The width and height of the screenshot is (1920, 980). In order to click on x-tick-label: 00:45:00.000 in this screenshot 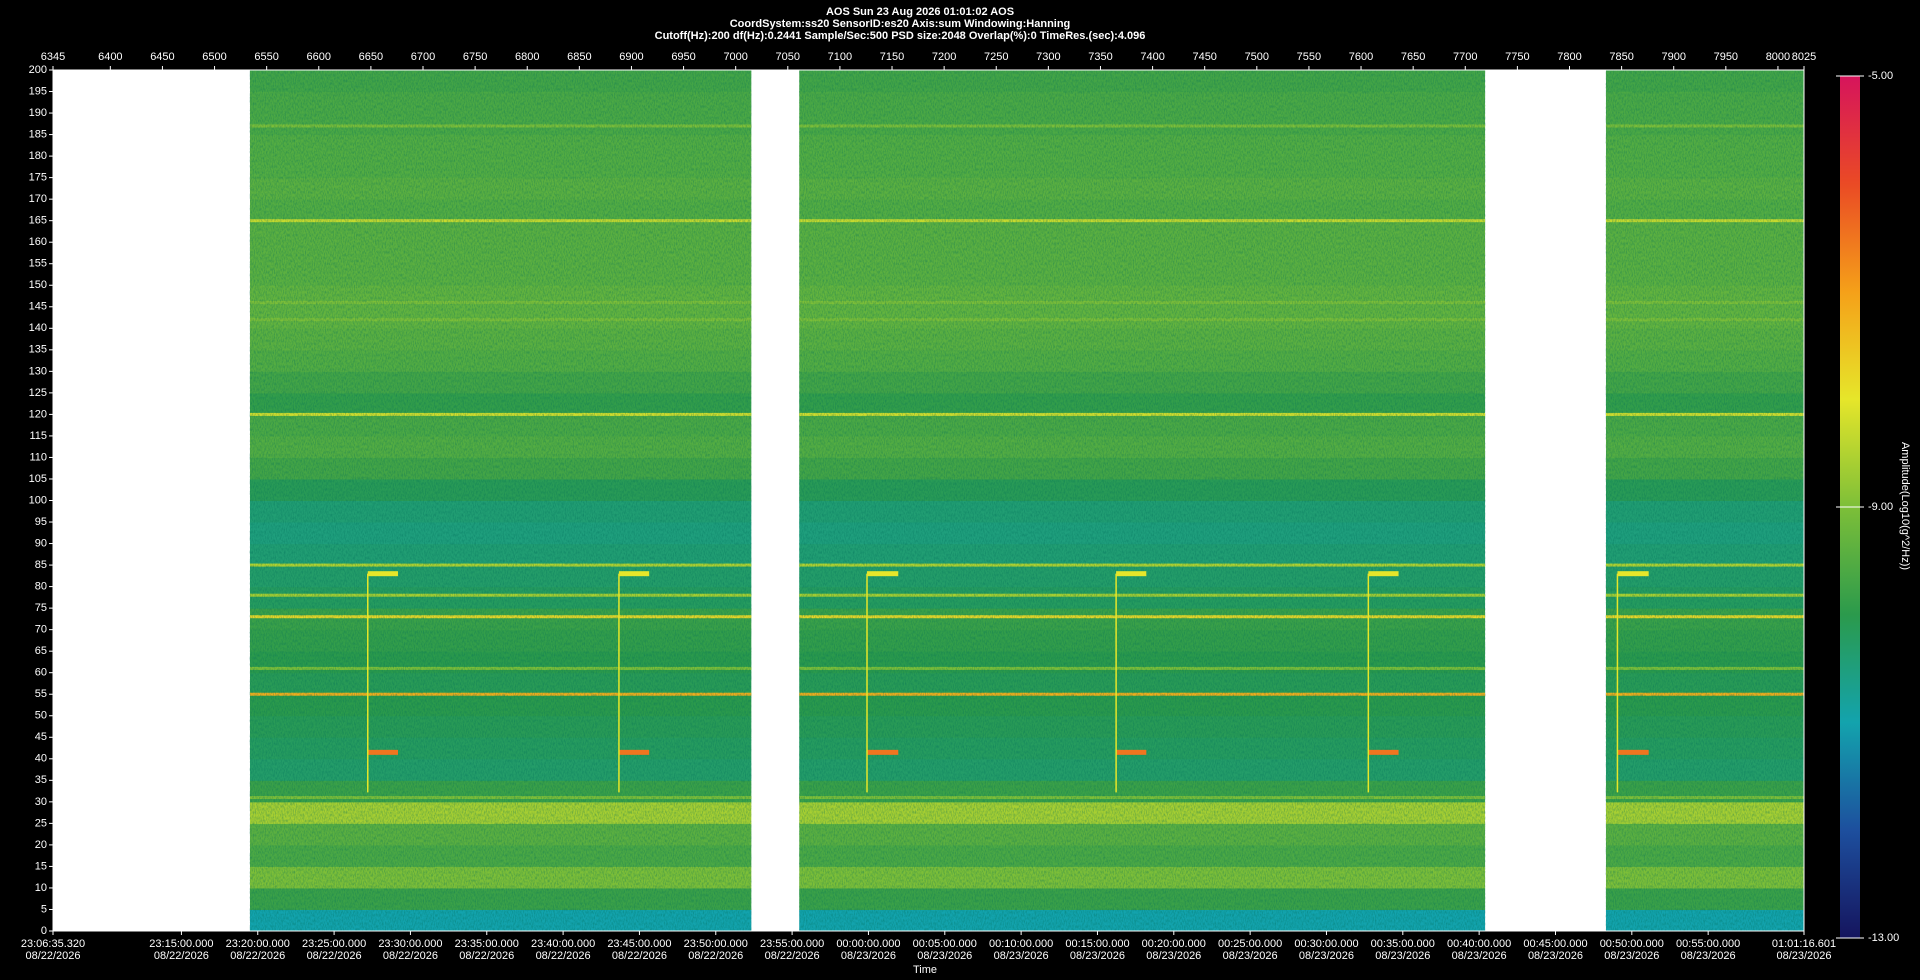, I will do `click(1555, 944)`.